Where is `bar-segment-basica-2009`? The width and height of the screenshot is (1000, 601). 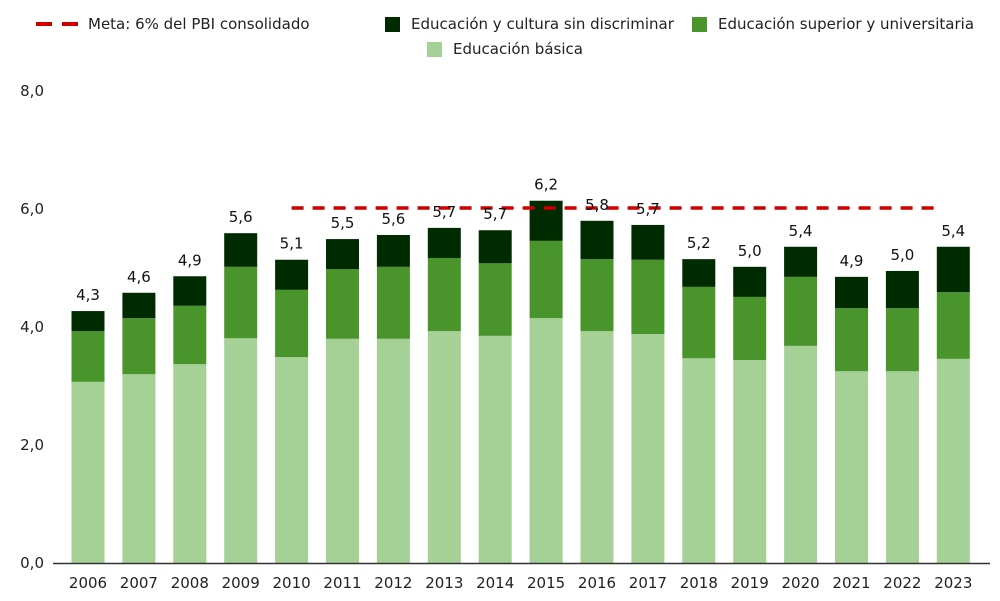 bar-segment-basica-2009 is located at coordinates (241, 450).